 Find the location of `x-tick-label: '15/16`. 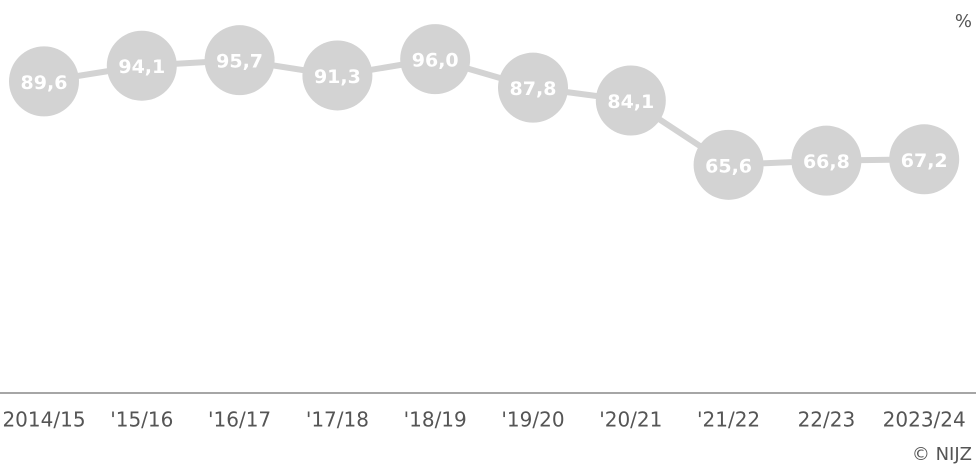

x-tick-label: '15/16 is located at coordinates (141, 420).